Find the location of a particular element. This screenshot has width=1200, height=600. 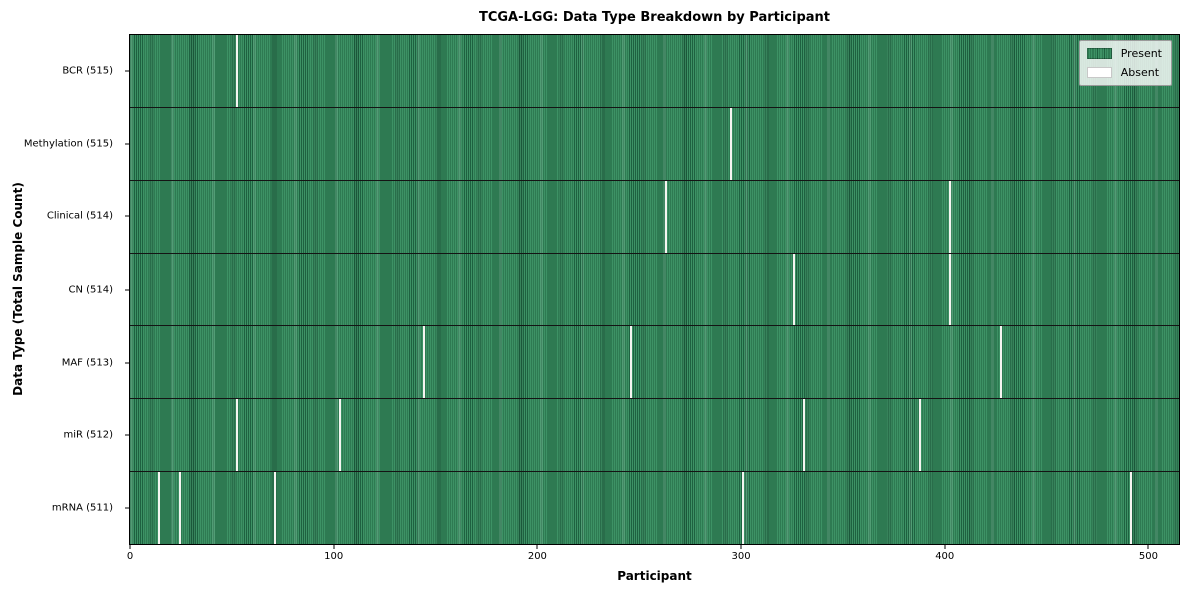

y-tick-label: CN (514) is located at coordinates (90, 289).